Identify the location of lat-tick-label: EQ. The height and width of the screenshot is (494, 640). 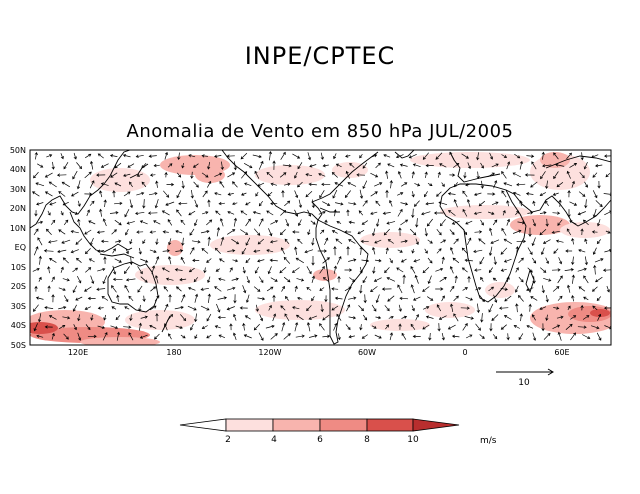
(20, 247).